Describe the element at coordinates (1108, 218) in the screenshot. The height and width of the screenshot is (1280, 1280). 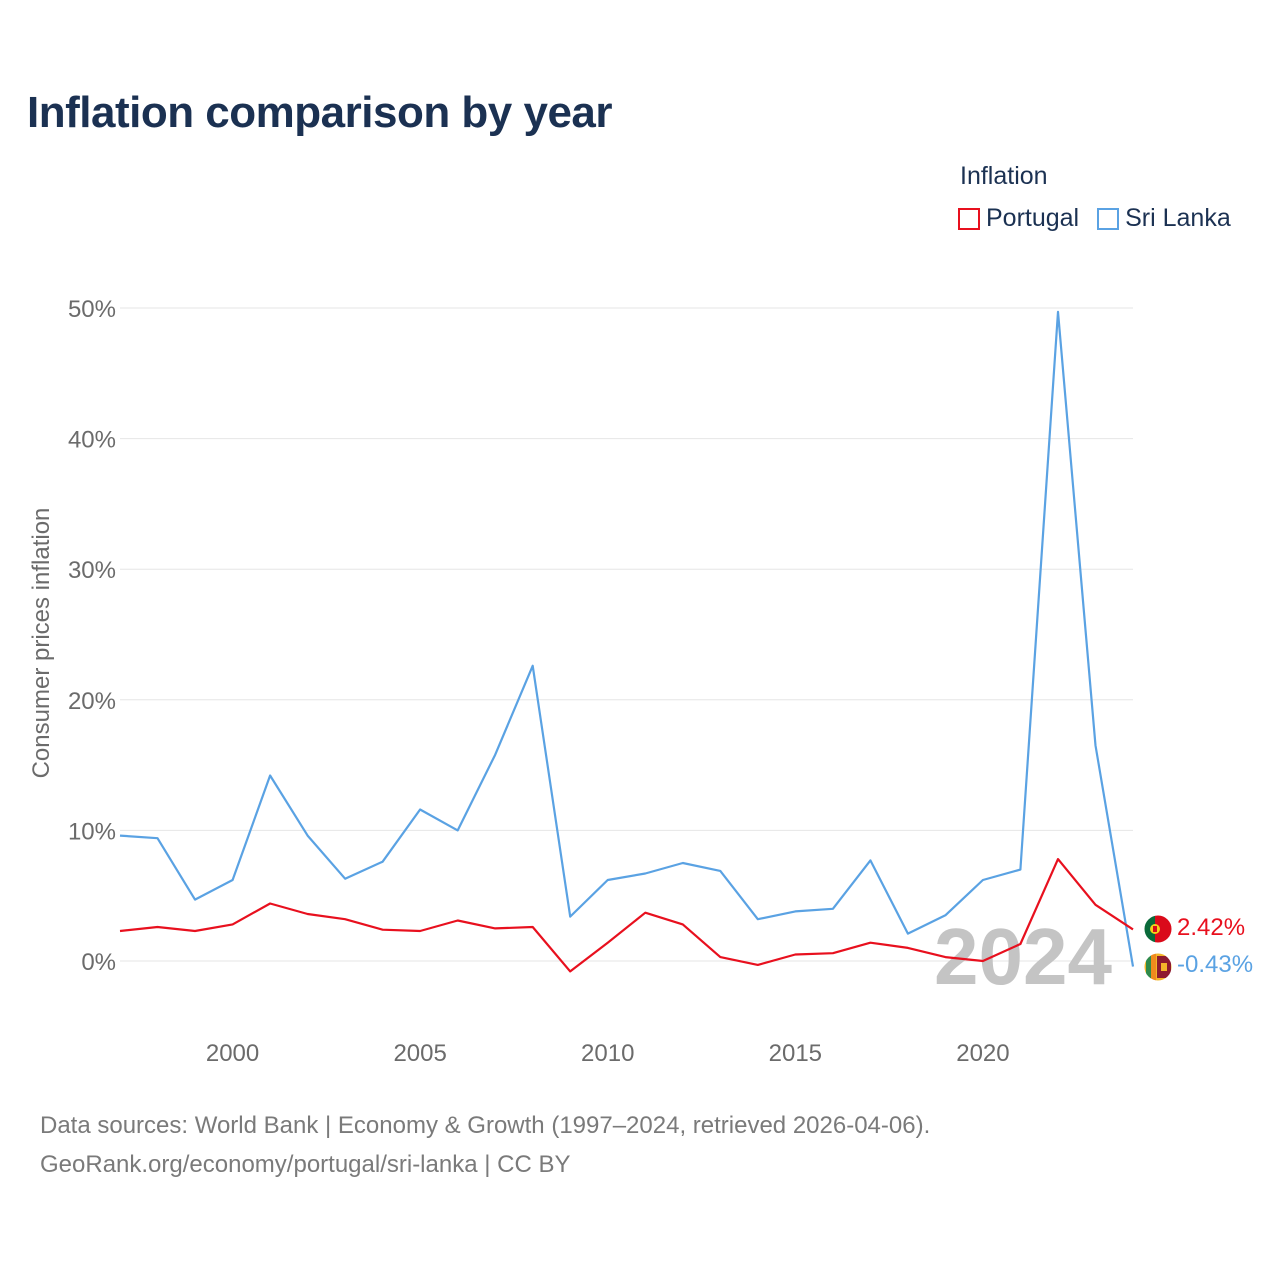
I see `legend-swatch-sri-lanka` at that location.